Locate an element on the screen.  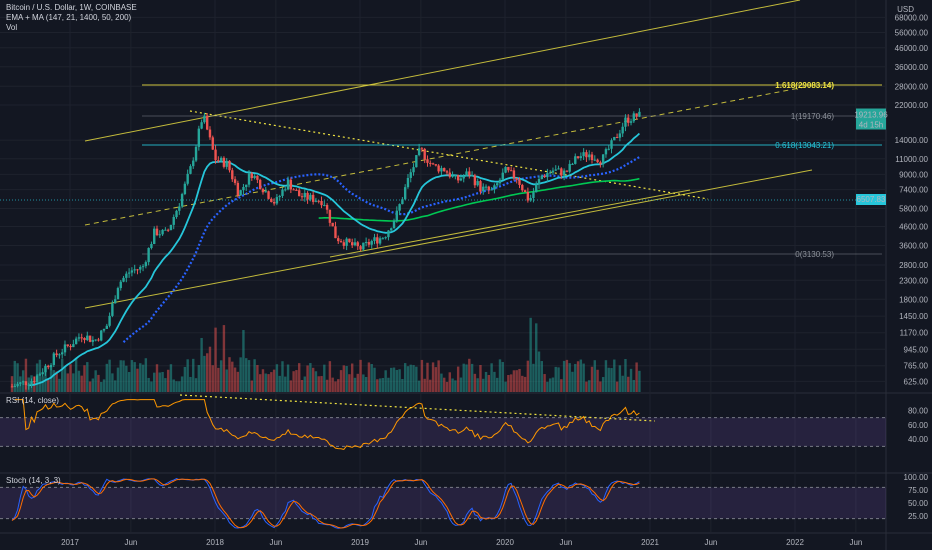
symbol-legend: Bitcoin / U.S. Dollar, 1W, COINBASE is located at coordinates (71, 7).